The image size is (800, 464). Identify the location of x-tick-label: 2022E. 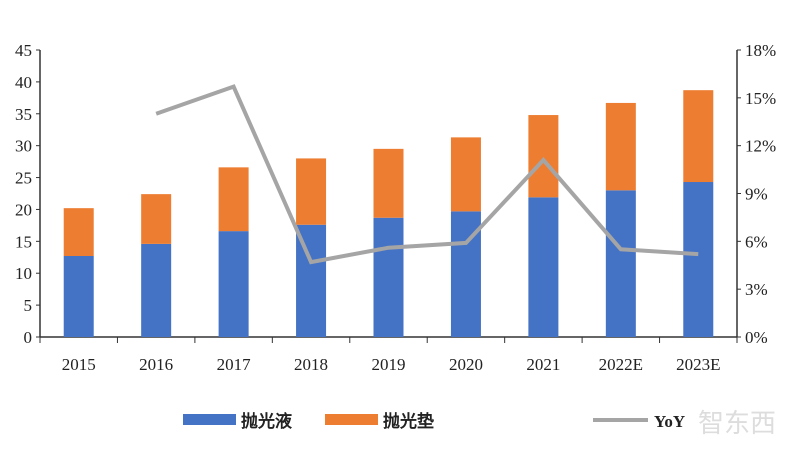
(621, 364).